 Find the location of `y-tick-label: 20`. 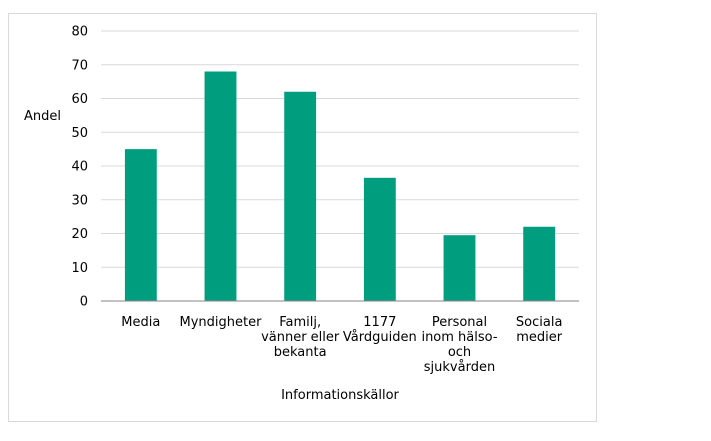

y-tick-label: 20 is located at coordinates (79, 234).